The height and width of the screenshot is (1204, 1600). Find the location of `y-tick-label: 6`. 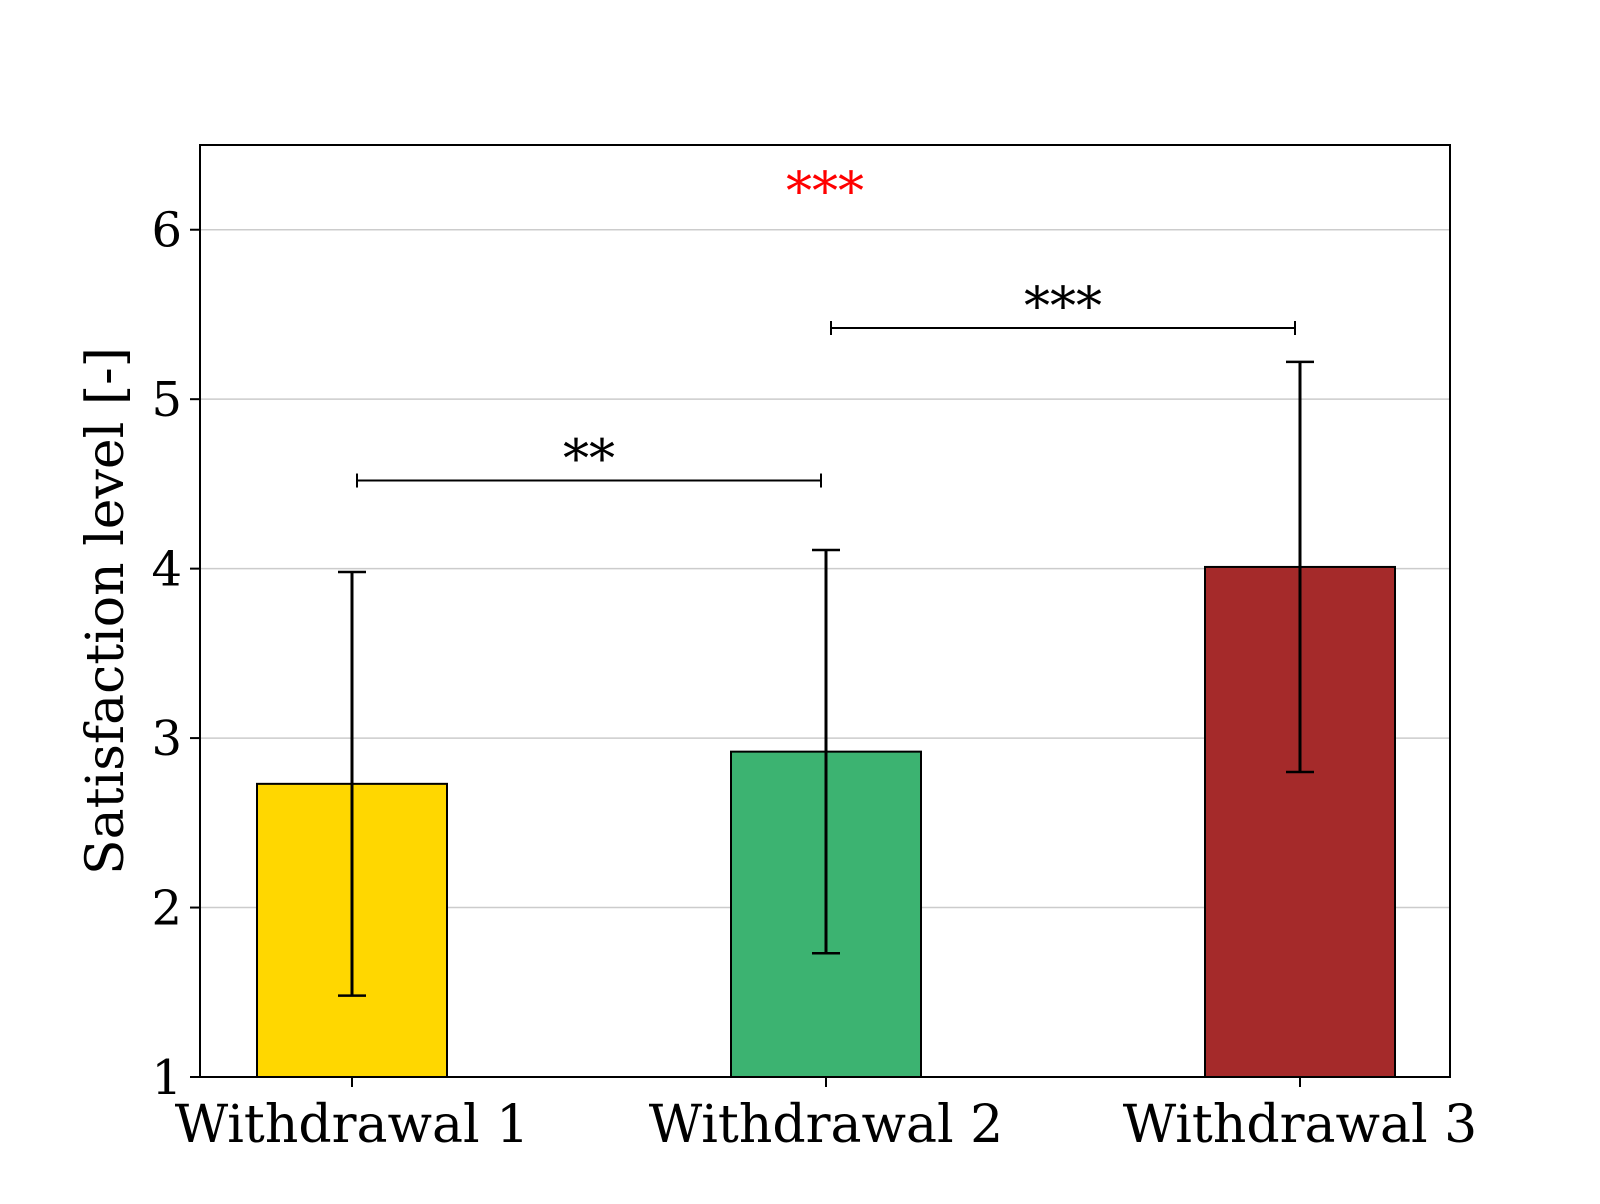

y-tick-label: 6 is located at coordinates (166, 231).